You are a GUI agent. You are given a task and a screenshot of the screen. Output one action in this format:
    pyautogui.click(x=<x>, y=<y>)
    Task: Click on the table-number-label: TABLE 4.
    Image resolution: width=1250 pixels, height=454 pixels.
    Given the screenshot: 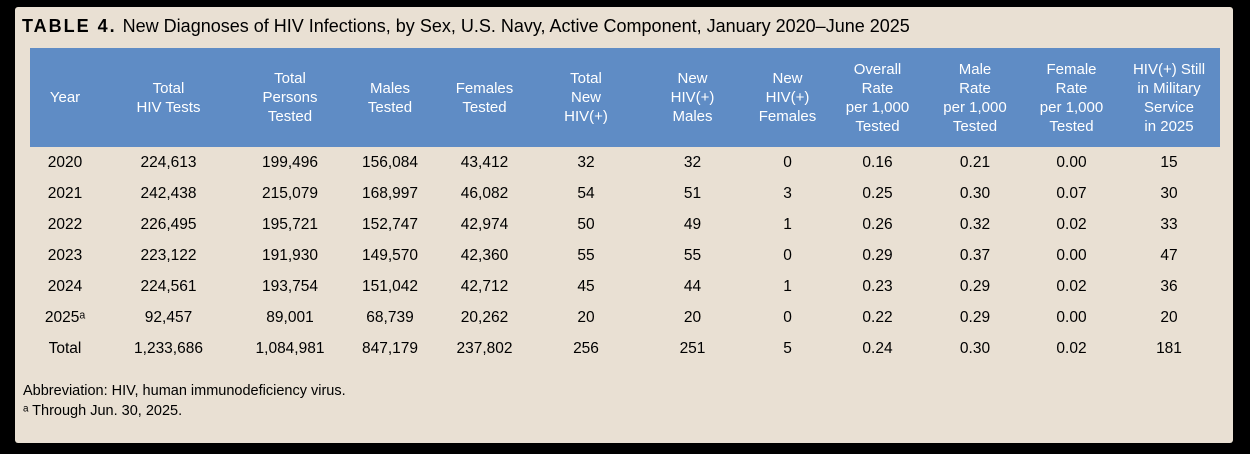 What is the action you would take?
    pyautogui.click(x=69, y=26)
    